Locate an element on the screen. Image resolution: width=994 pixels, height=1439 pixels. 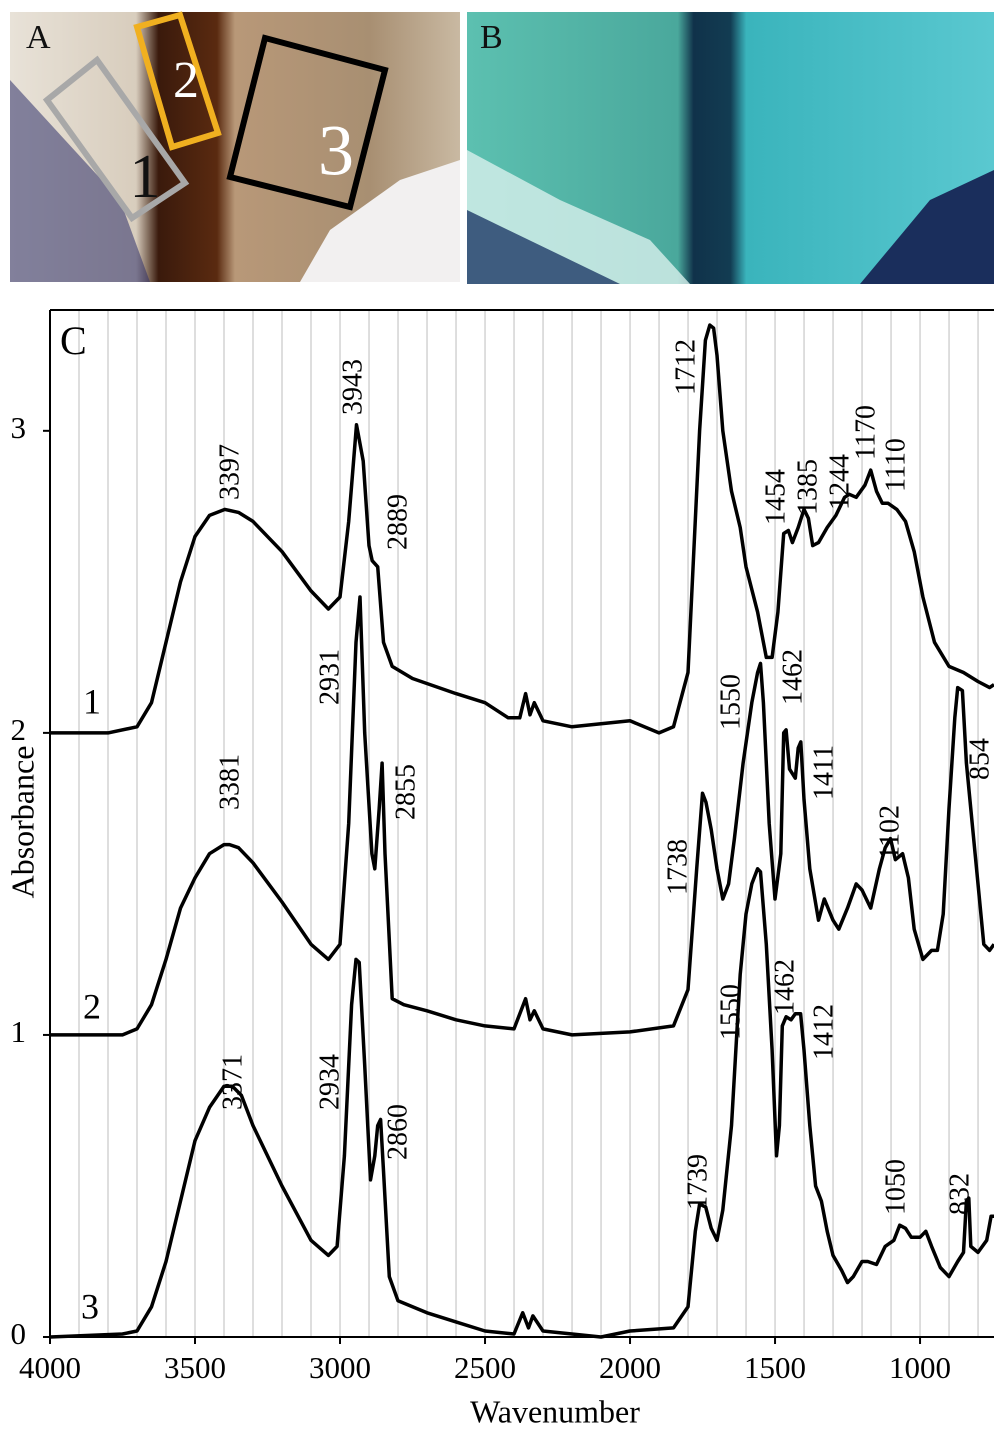
panel-a: A 1 2 3 is located at coordinates (235, 146).